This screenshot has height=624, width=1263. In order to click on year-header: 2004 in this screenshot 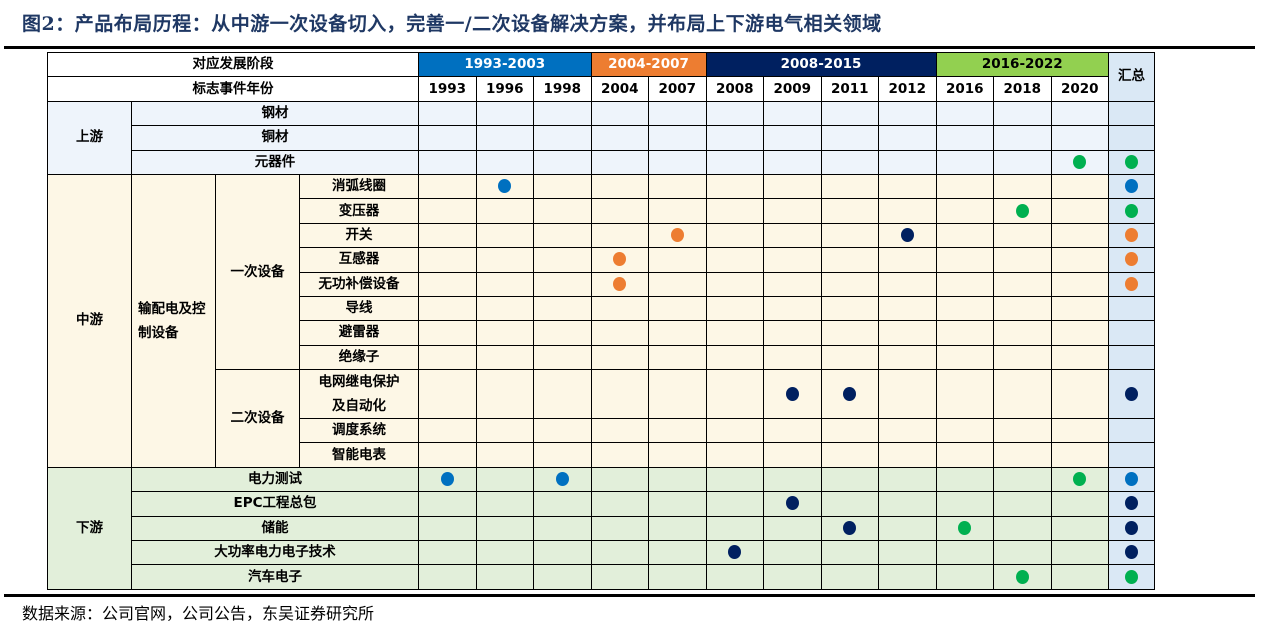, I will do `click(619, 89)`.